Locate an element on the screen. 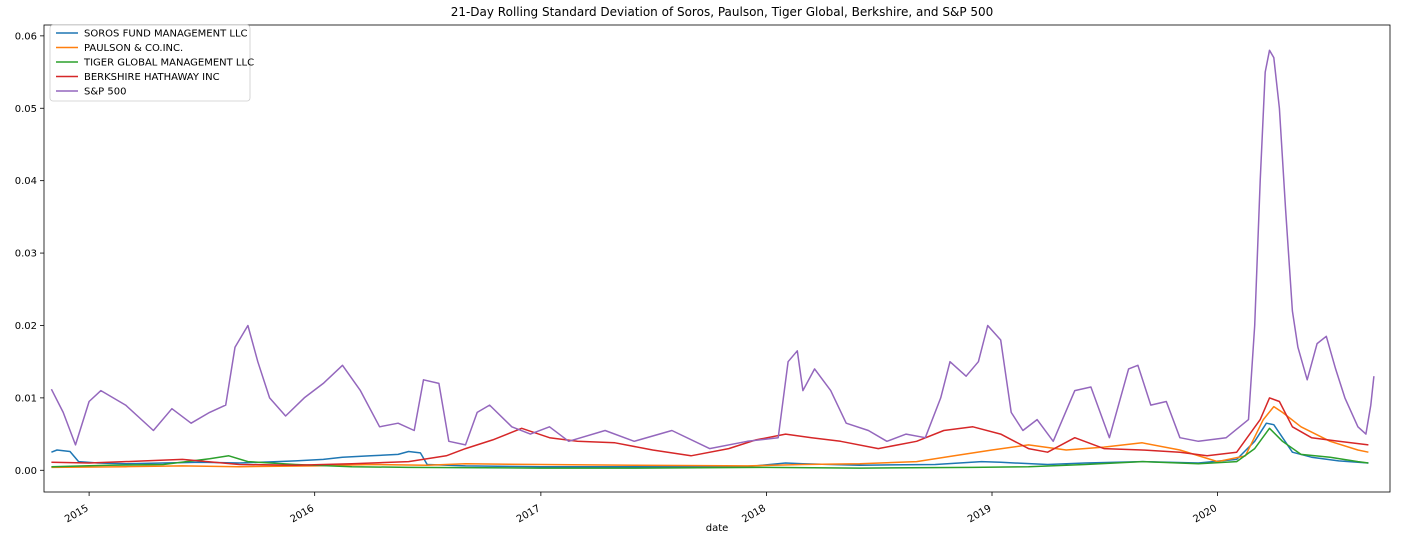 This screenshot has width=1401, height=543. x-tick-label: 2017 is located at coordinates (529, 514).